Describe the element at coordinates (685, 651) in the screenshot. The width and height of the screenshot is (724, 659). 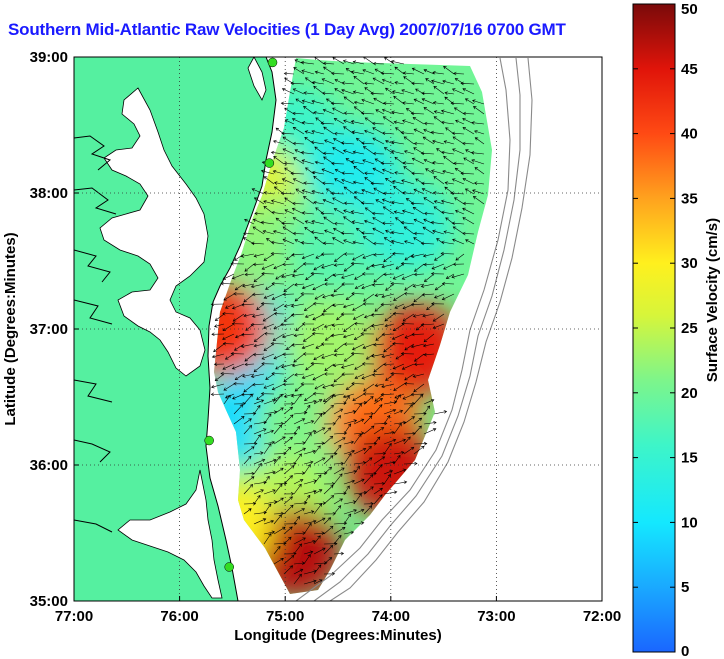
I see `colorbar-tick-label: 0` at that location.